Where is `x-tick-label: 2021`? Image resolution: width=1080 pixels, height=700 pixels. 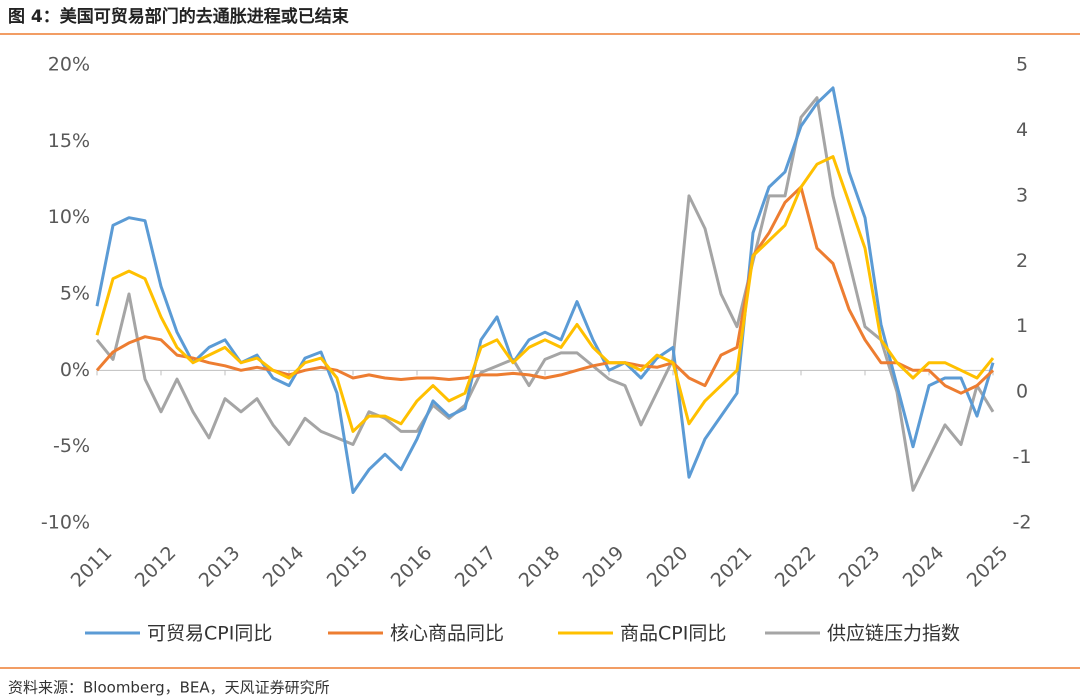
x-tick-label: 2021 is located at coordinates (732, 567).